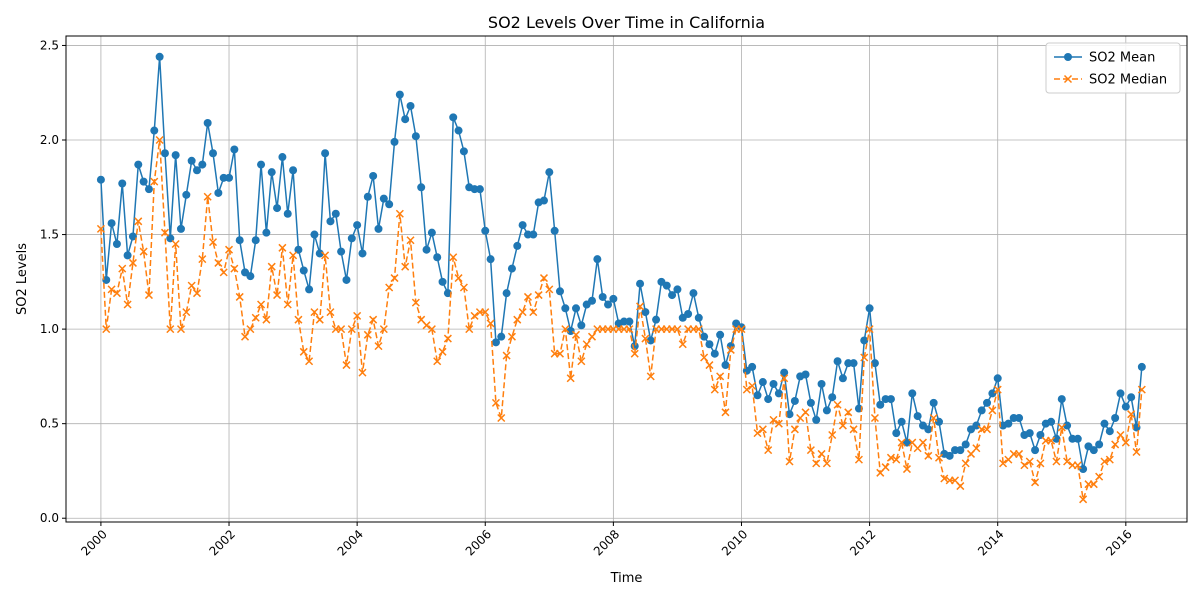  What do you see at coordinates (626, 578) in the screenshot?
I see `x-axis-title: Time` at bounding box center [626, 578].